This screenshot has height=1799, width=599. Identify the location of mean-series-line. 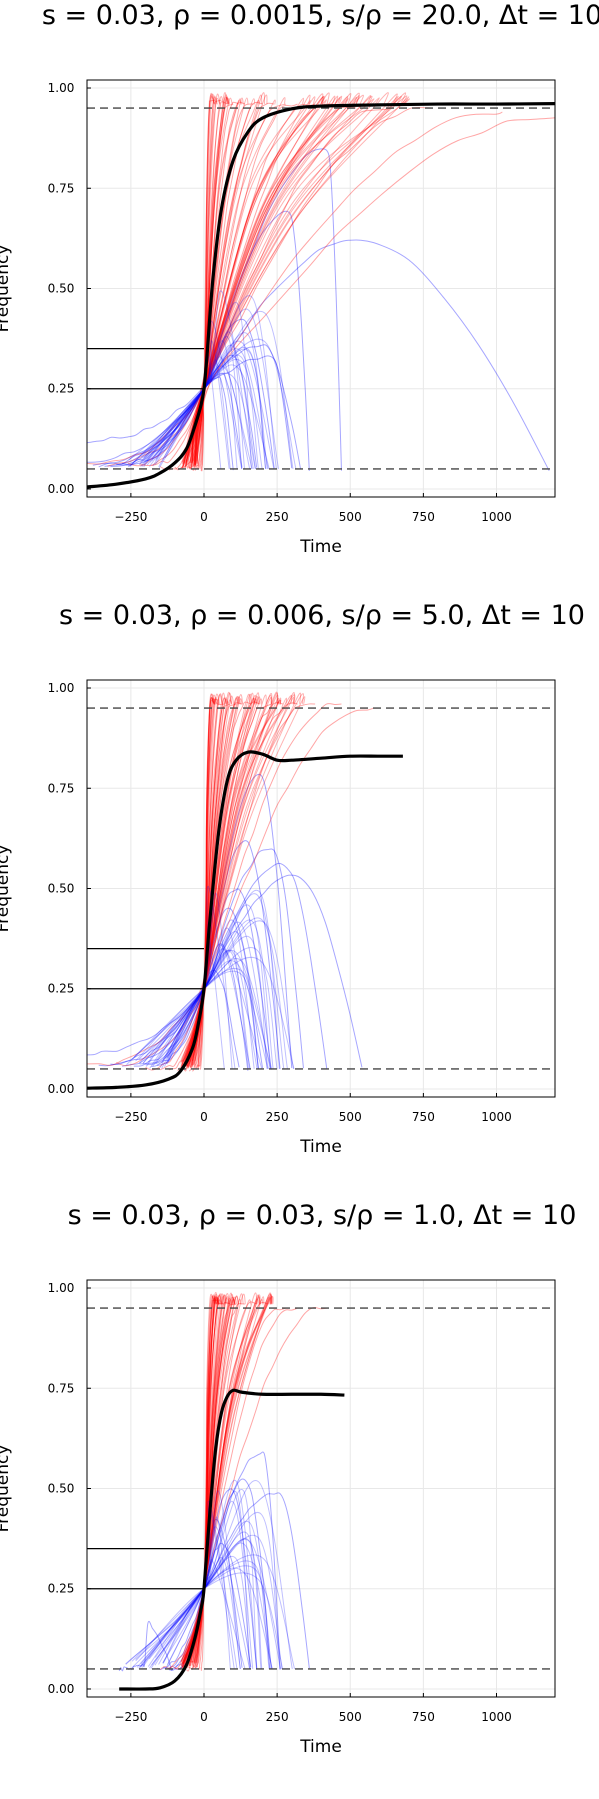
(232, 1539).